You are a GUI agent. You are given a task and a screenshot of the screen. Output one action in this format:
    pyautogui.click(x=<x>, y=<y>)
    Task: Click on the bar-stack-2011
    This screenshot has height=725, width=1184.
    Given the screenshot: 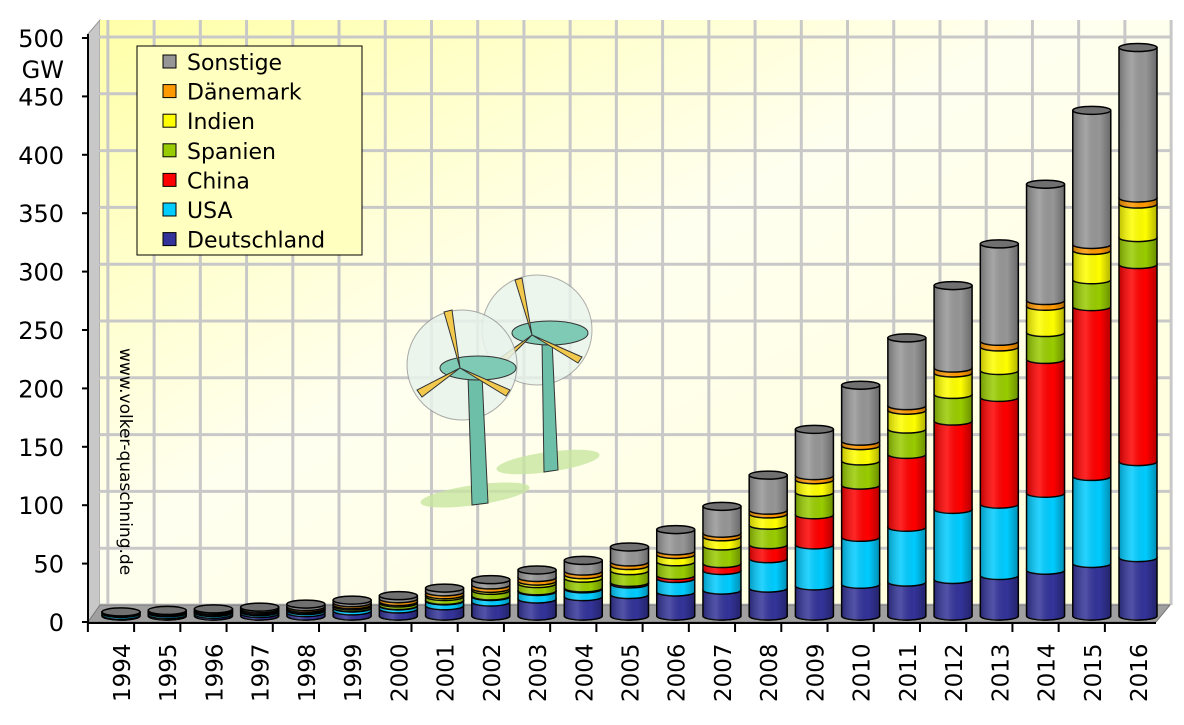 What is the action you would take?
    pyautogui.click(x=907, y=477)
    